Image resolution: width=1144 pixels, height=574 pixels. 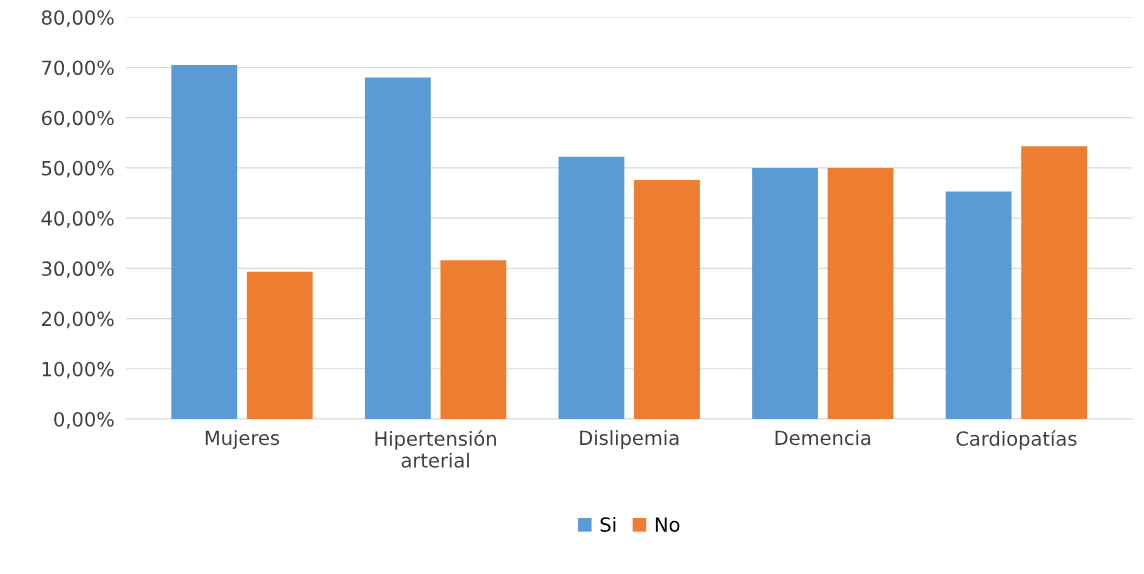 What do you see at coordinates (77, 18) in the screenshot?
I see `y-tick-label: 80,00%` at bounding box center [77, 18].